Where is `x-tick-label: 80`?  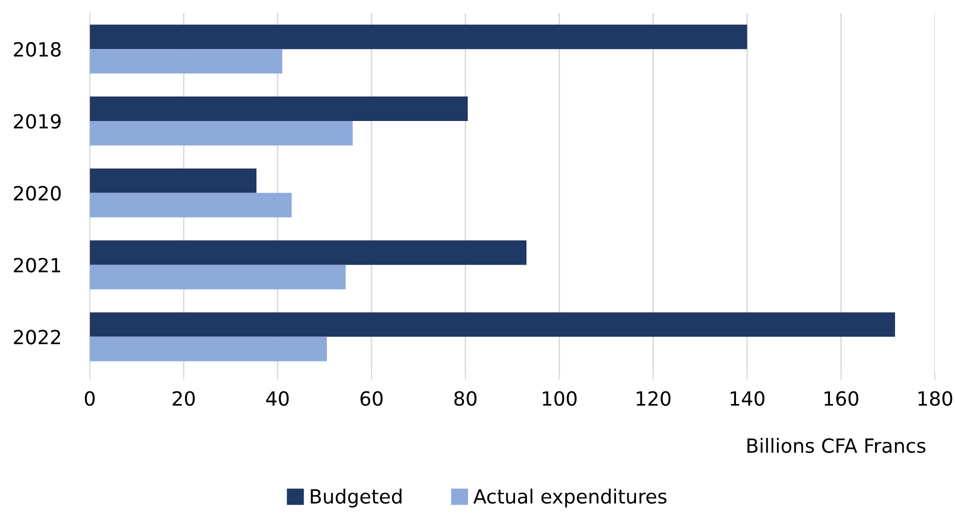
x-tick-label: 80 is located at coordinates (465, 398).